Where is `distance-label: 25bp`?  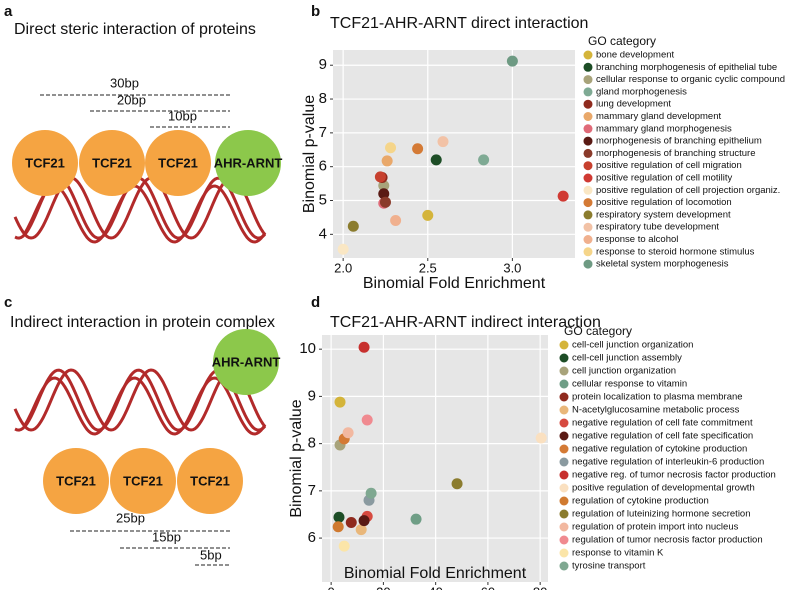 distance-label: 25bp is located at coordinates (130, 517).